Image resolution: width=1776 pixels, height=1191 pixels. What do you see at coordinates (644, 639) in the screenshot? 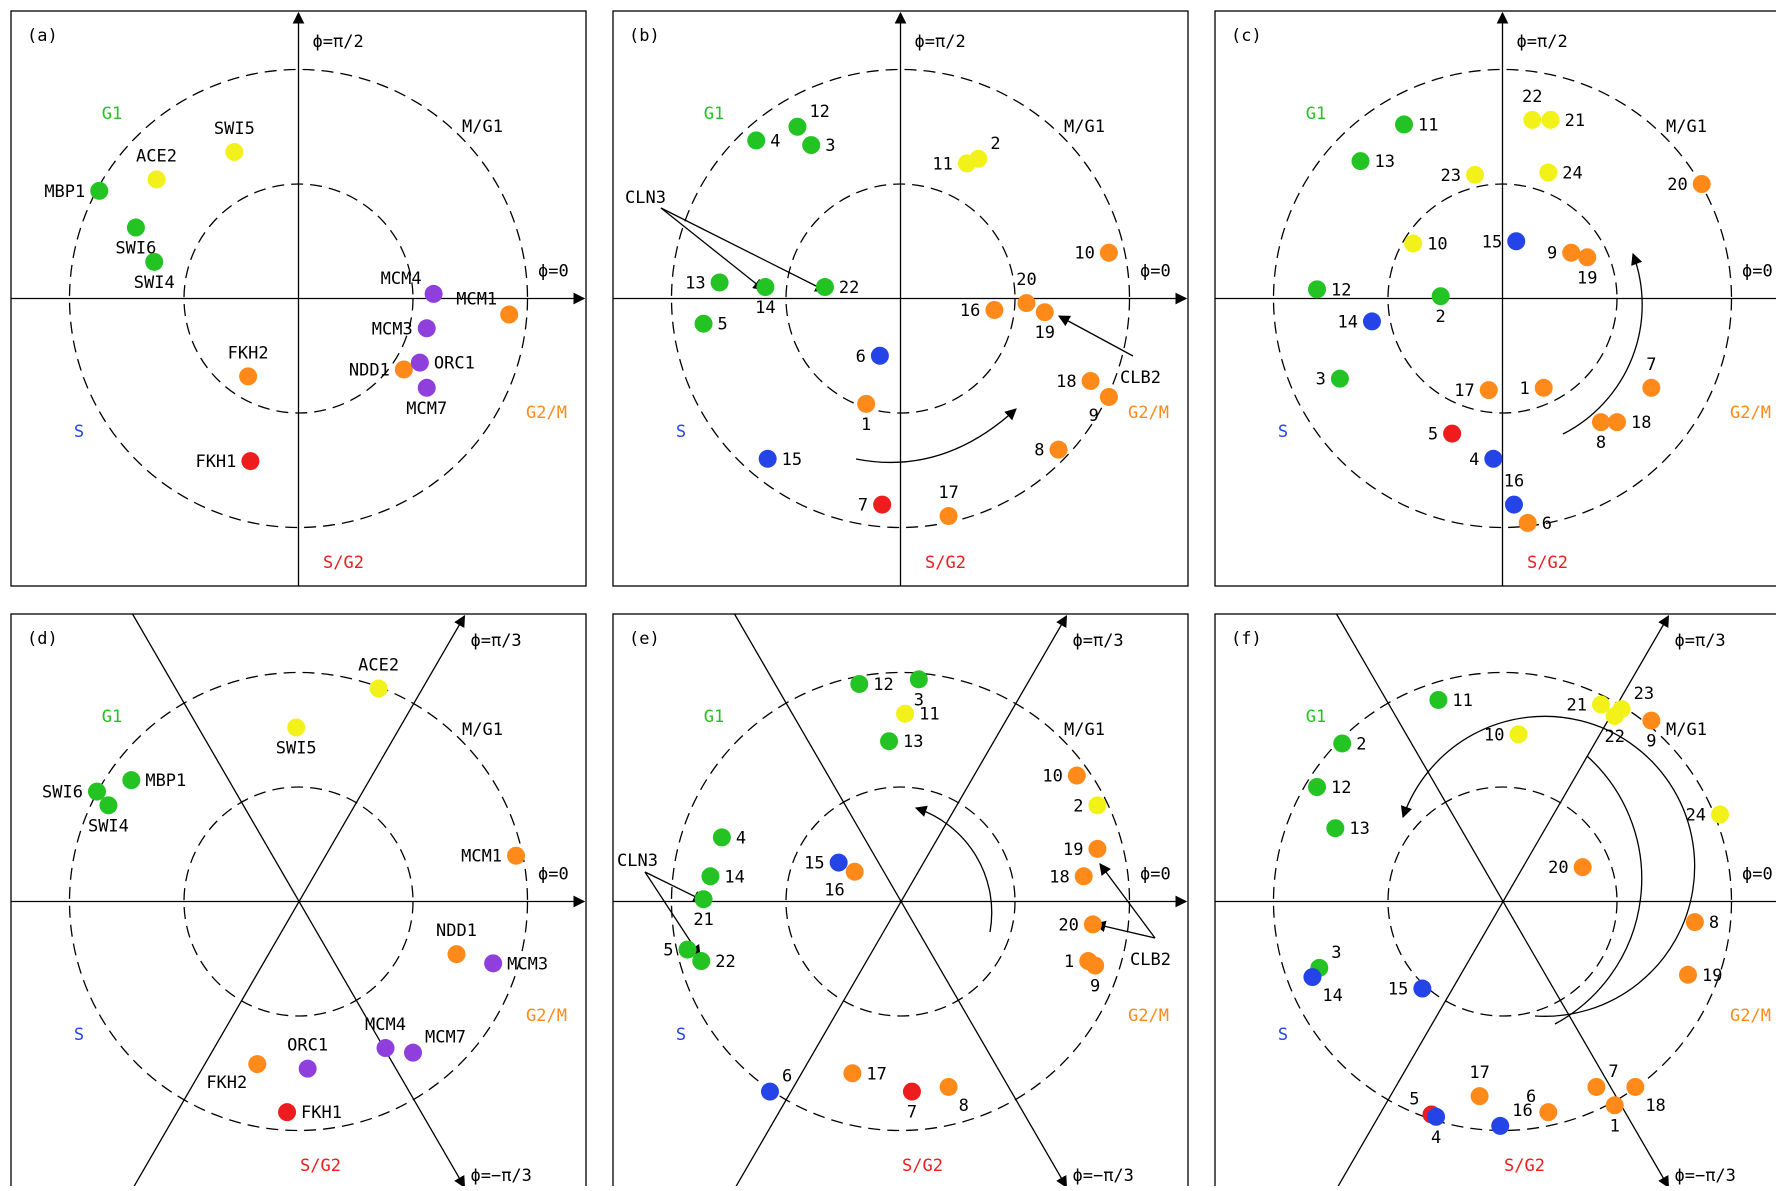
I see `panel-label: (e)` at bounding box center [644, 639].